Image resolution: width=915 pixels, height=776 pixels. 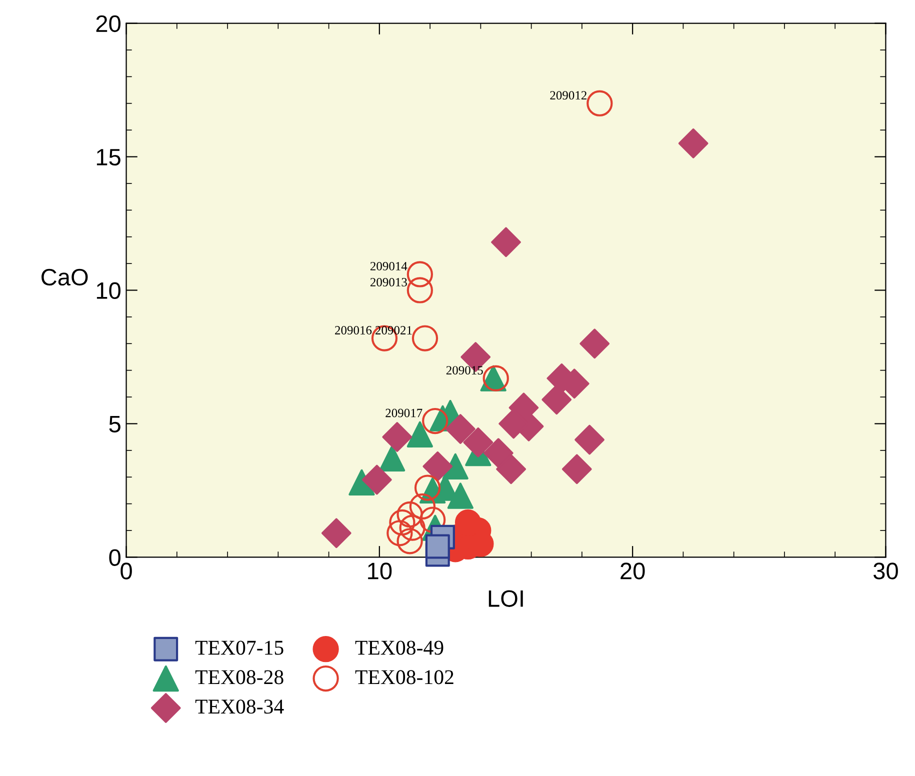 What do you see at coordinates (389, 266) in the screenshot?
I see `annotation: 209014` at bounding box center [389, 266].